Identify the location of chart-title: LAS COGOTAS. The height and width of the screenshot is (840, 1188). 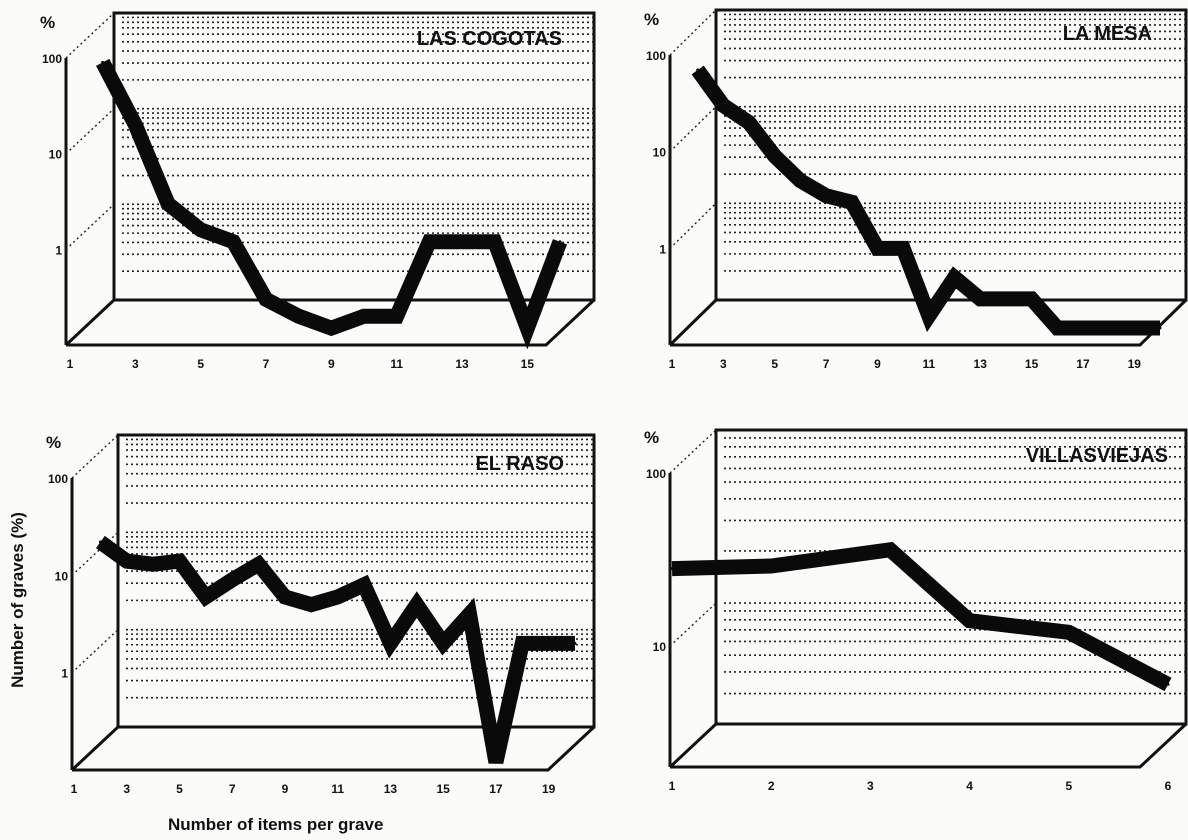
(489, 39).